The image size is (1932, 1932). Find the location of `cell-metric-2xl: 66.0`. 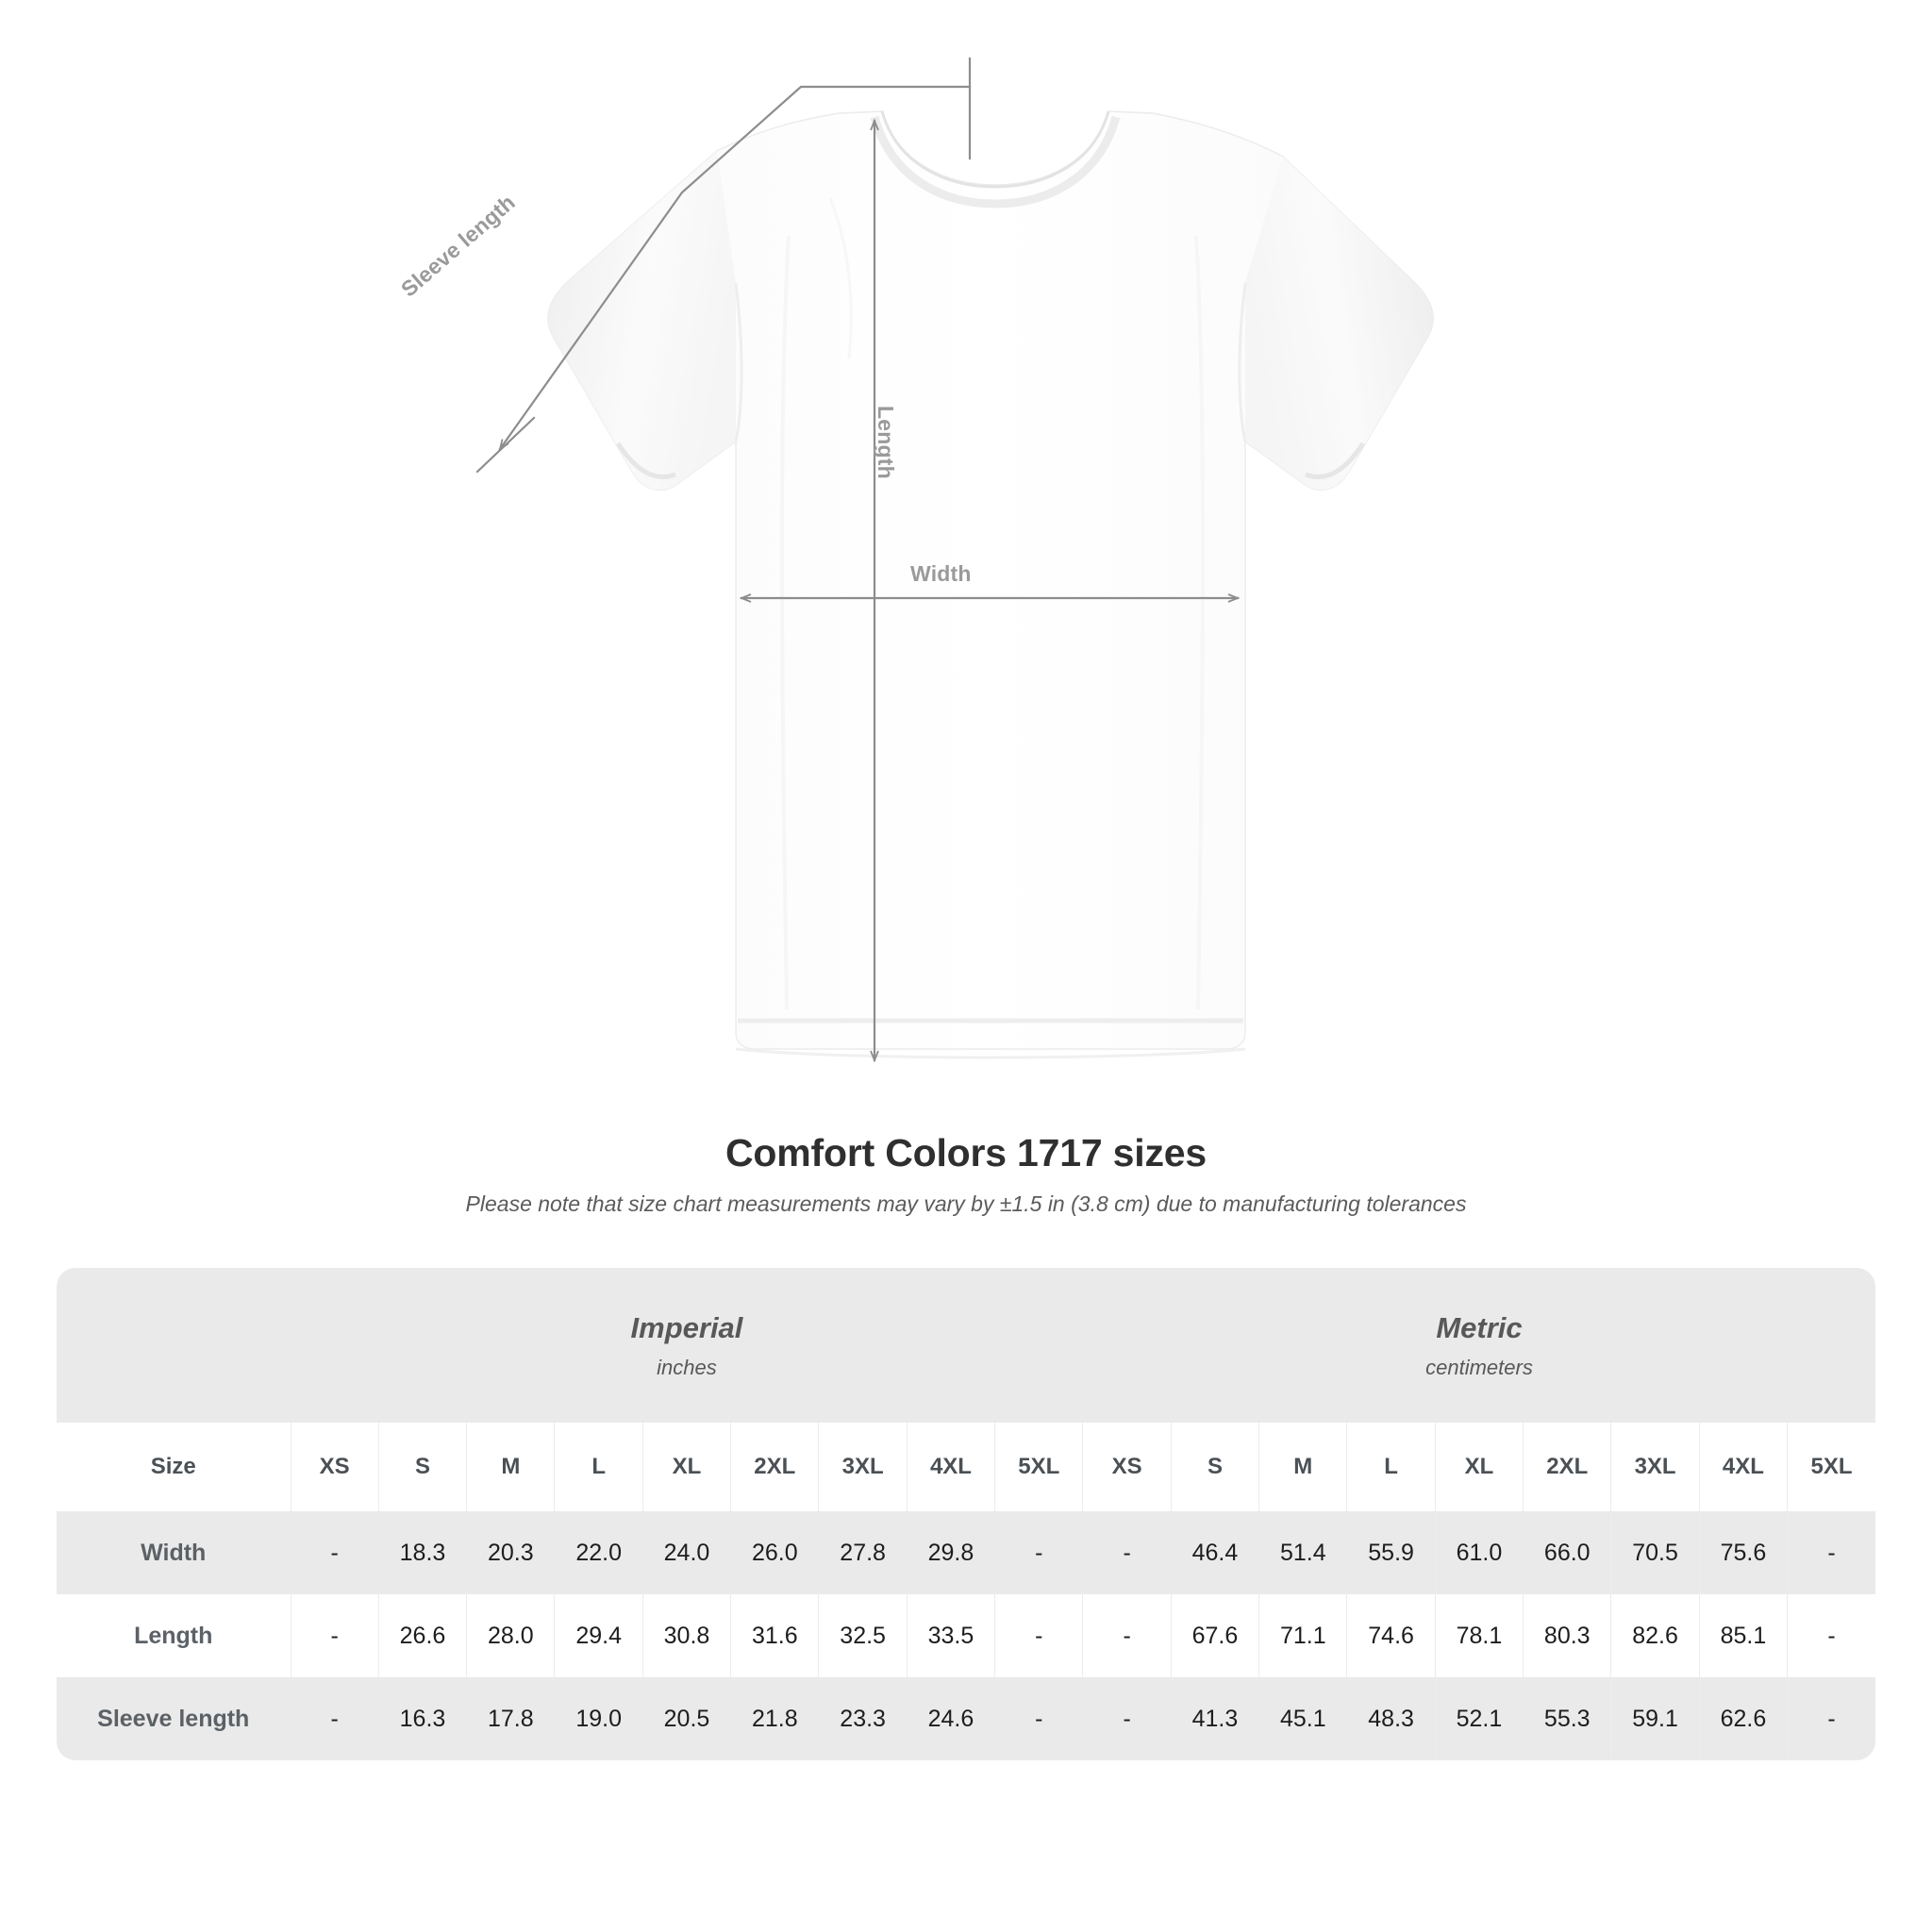

cell-metric-2xl: 66.0 is located at coordinates (1567, 1552).